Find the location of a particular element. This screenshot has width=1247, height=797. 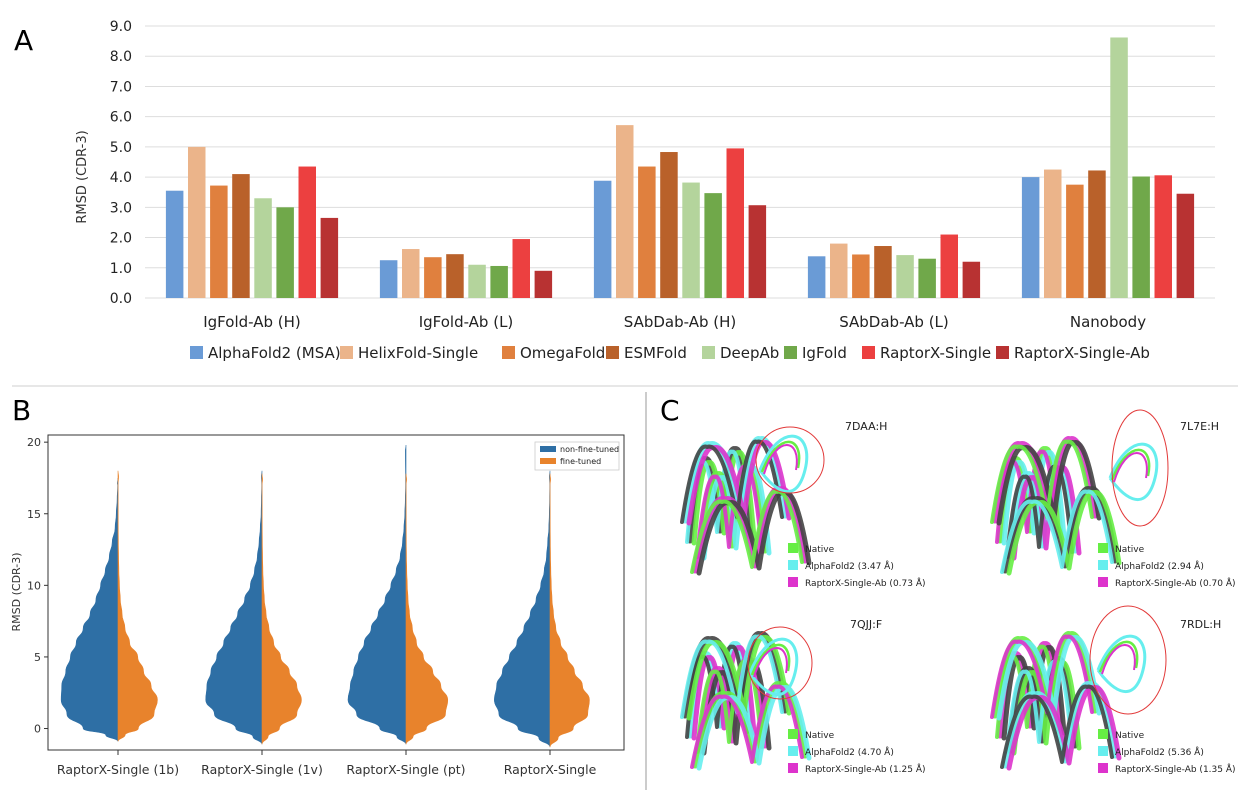

legend-label: RaptorX-Single-Ab is located at coordinates (1082, 353).